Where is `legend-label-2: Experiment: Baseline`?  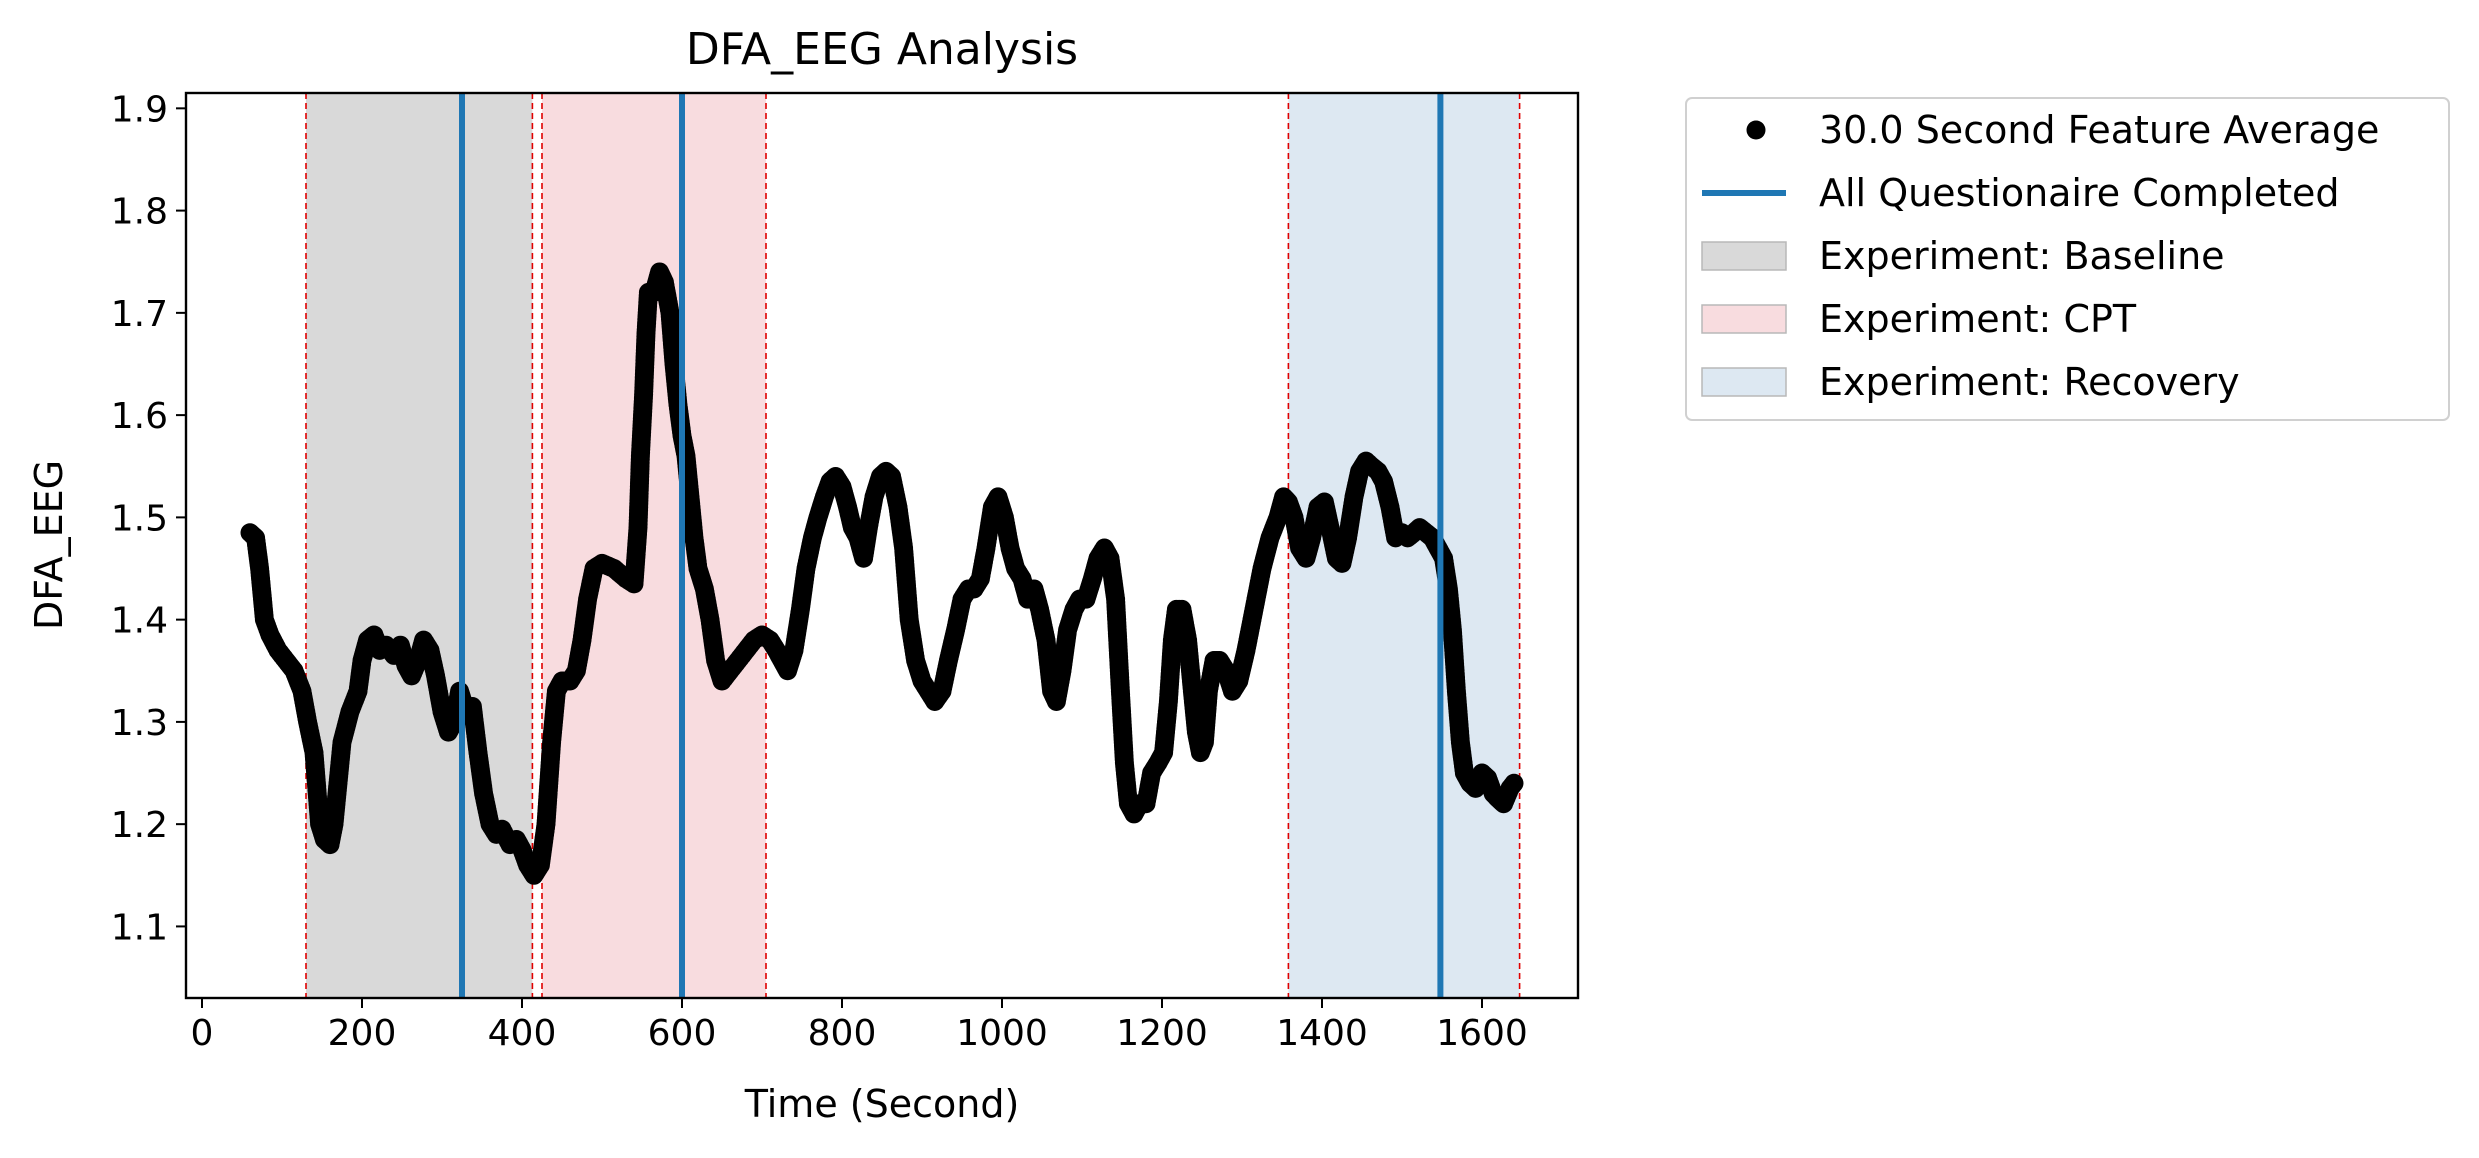 legend-label-2: Experiment: Baseline is located at coordinates (2022, 256).